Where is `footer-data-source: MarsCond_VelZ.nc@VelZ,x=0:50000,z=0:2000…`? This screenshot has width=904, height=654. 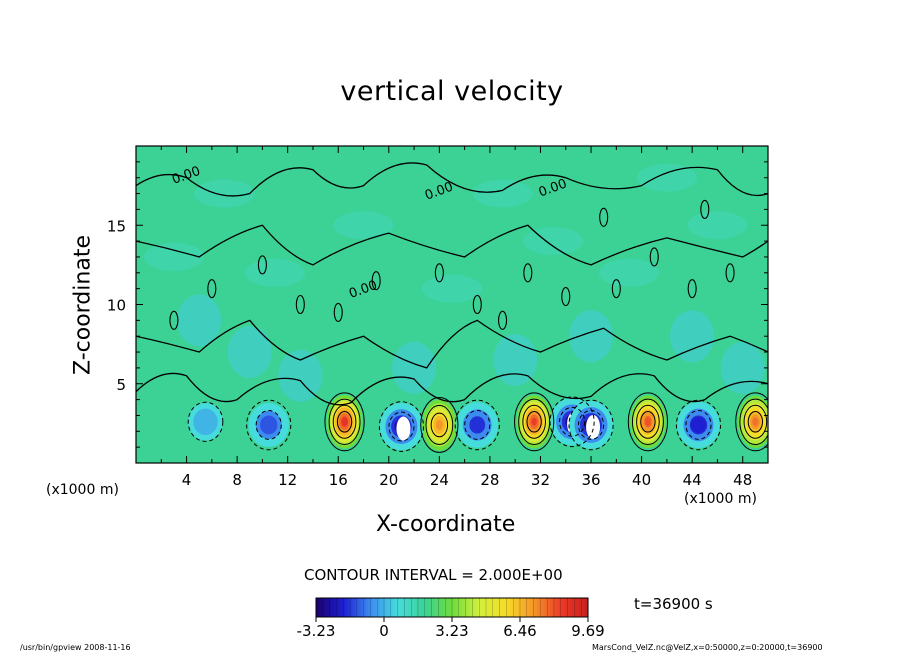 footer-data-source: MarsCond_VelZ.nc@VelZ,x=0:50000,z=0:2000… is located at coordinates (707, 647).